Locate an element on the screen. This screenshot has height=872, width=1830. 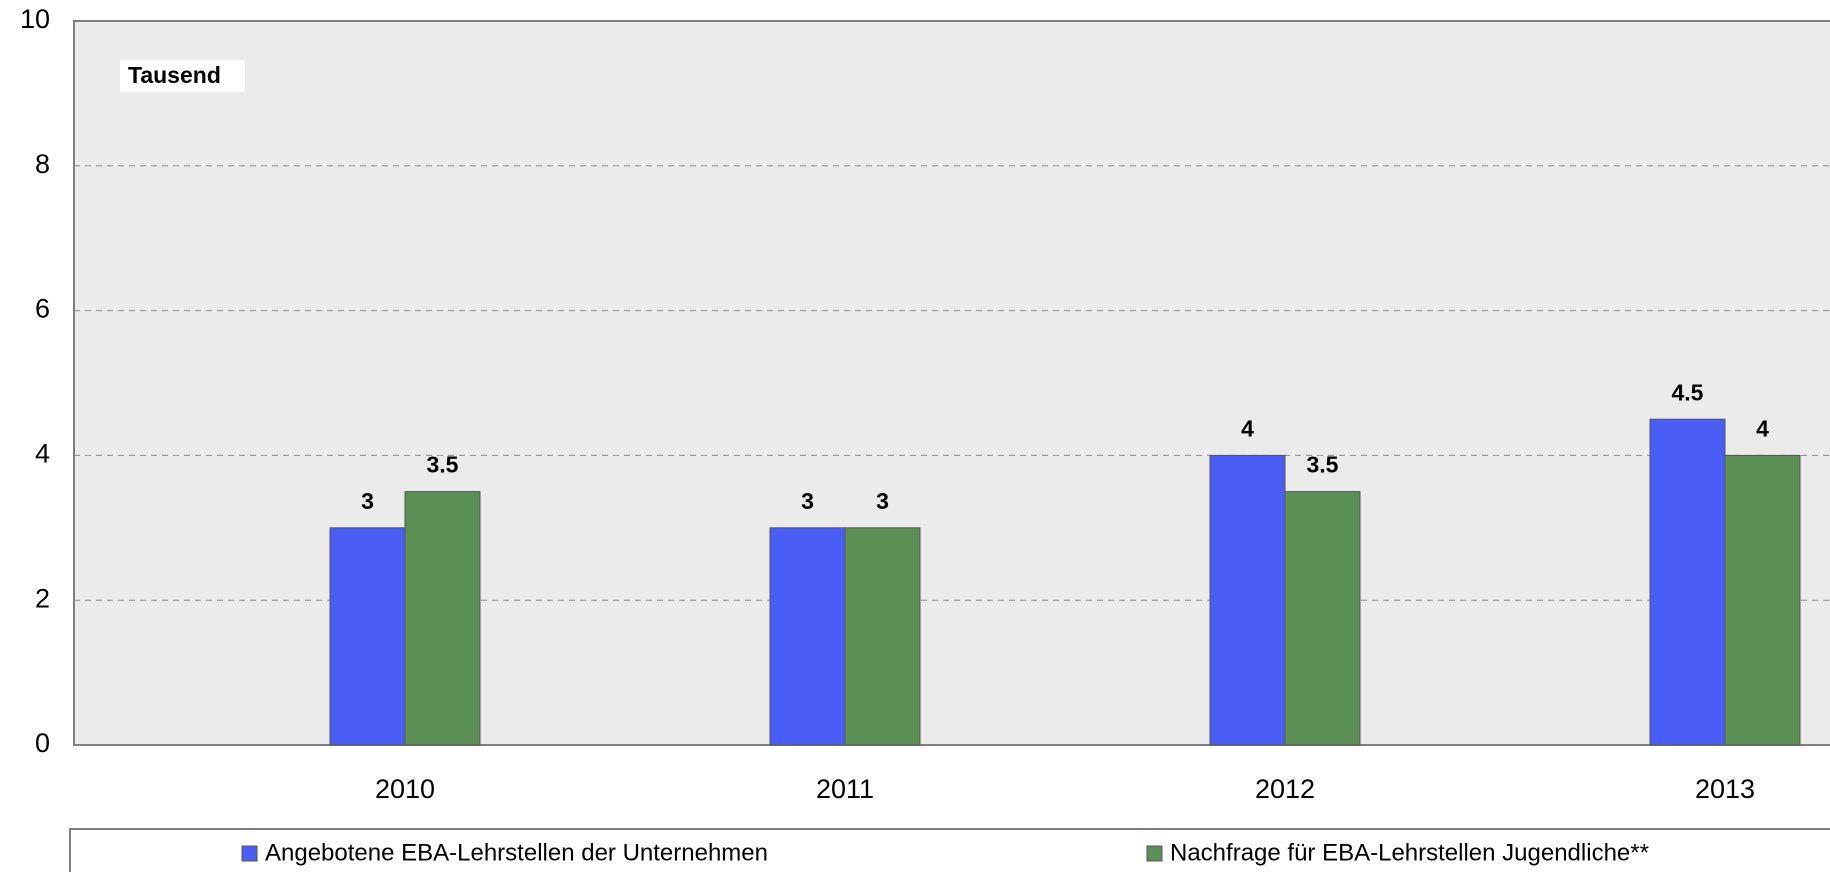
y-tick-label: 4 is located at coordinates (42, 454).